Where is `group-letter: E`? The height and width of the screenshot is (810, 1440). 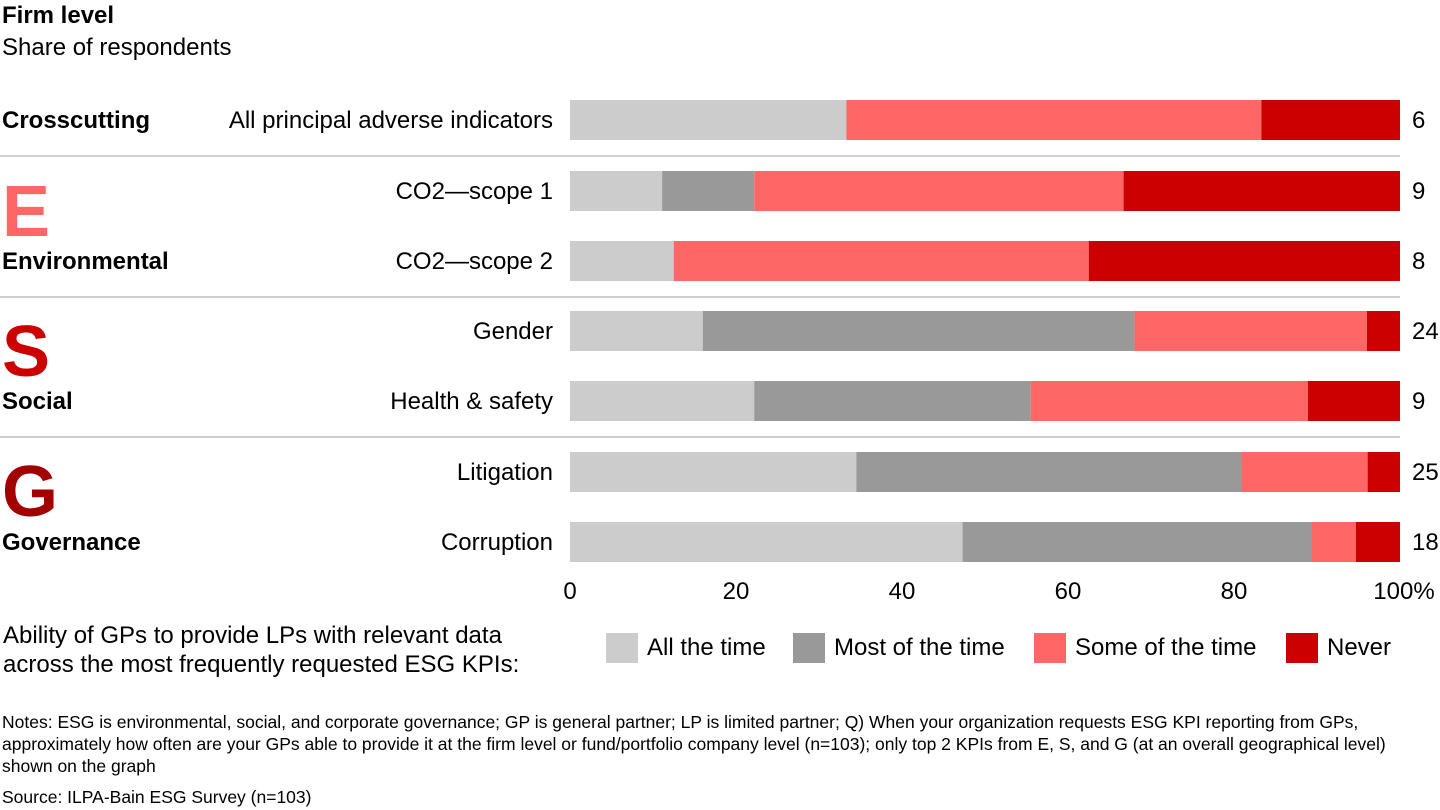 group-letter: E is located at coordinates (26, 212).